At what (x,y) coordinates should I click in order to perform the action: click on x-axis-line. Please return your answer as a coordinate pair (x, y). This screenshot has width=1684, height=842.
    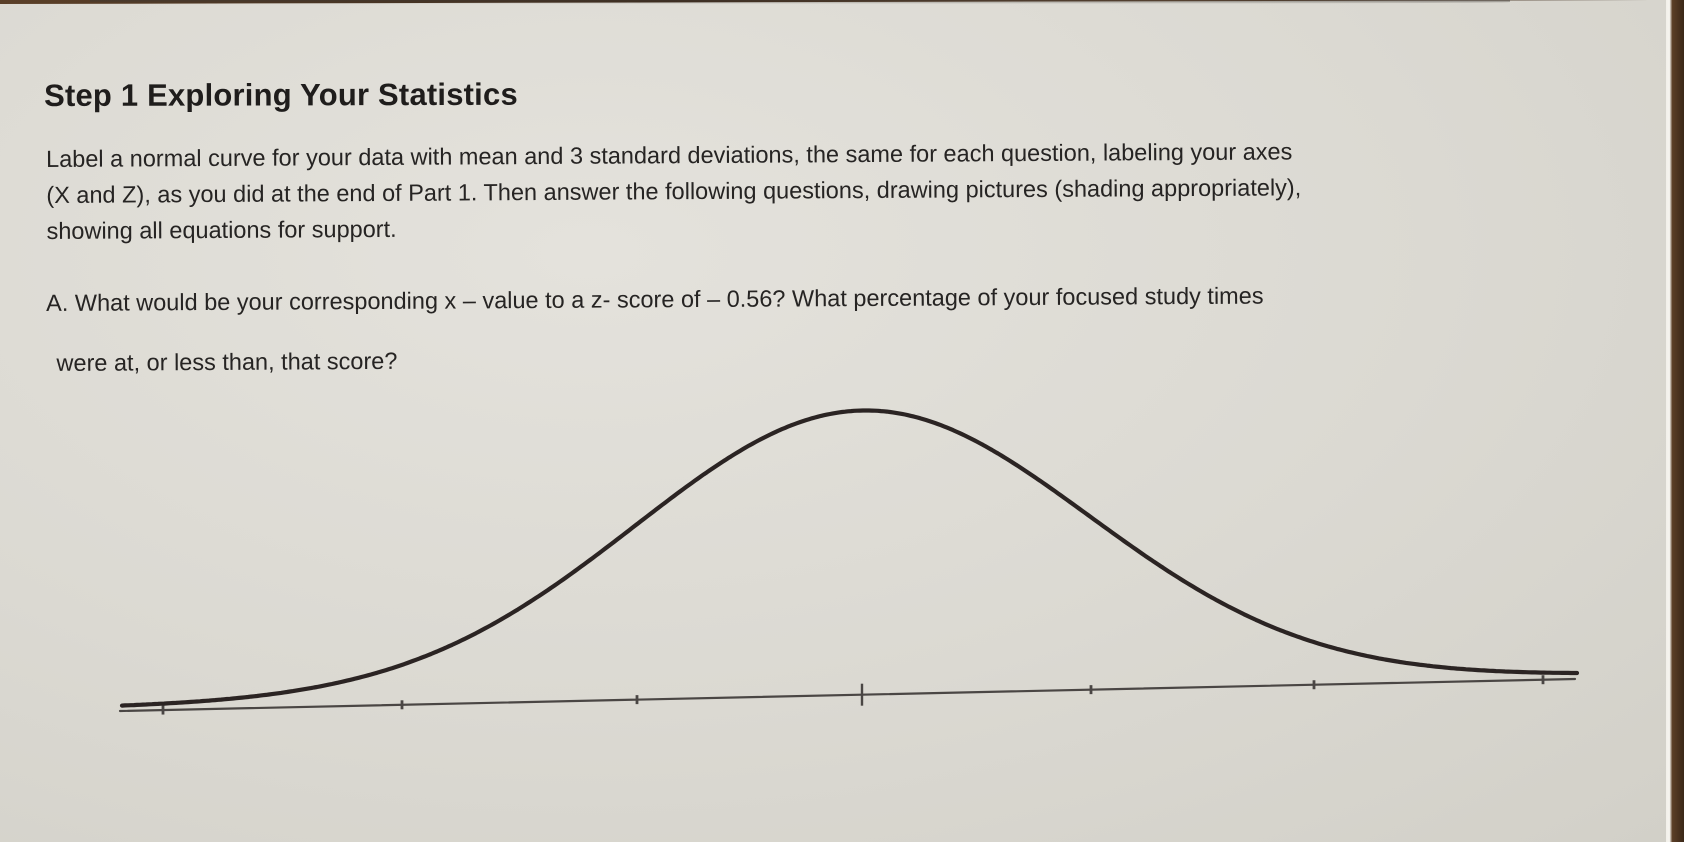
    Looking at the image, I should click on (847, 695).